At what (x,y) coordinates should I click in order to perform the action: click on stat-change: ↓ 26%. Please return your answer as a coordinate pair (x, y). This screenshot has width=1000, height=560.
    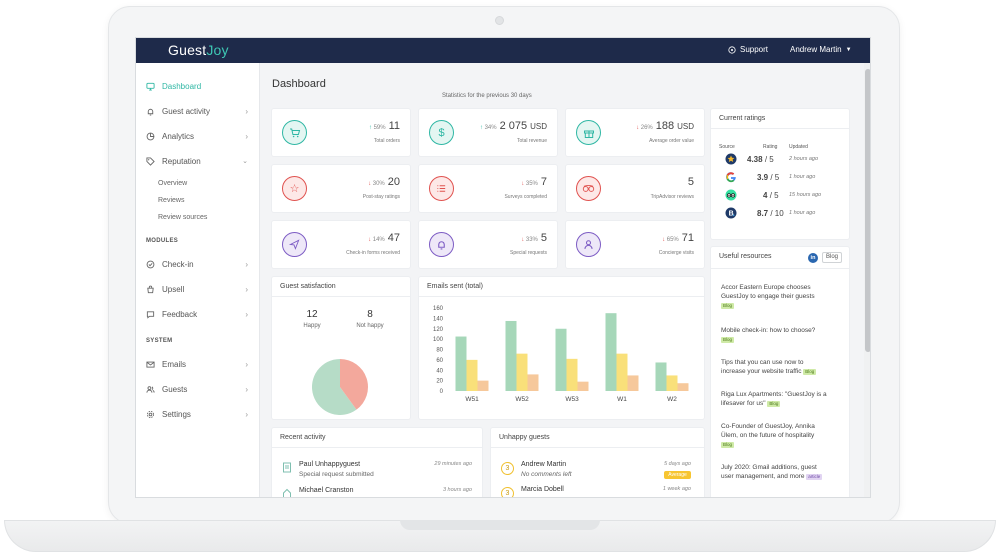
    Looking at the image, I should click on (644, 128).